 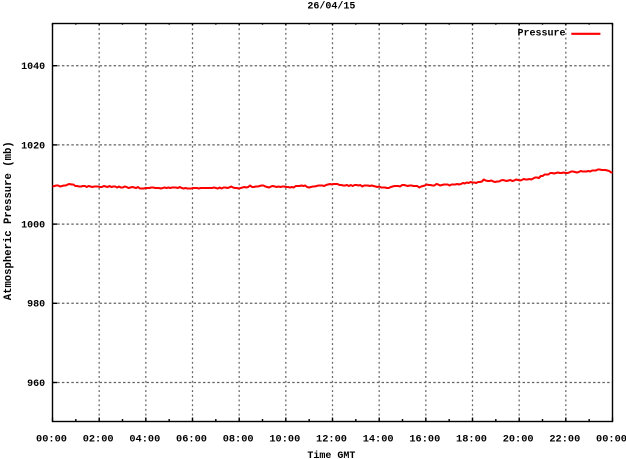 What do you see at coordinates (9, 220) in the screenshot?
I see `svg-text: Atmospheric Pressure (mb)` at bounding box center [9, 220].